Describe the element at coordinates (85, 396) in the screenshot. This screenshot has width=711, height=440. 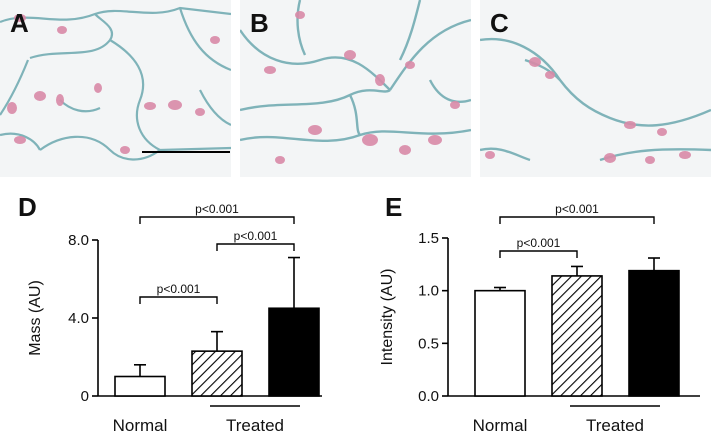
I see `y-tick-label: 0` at that location.